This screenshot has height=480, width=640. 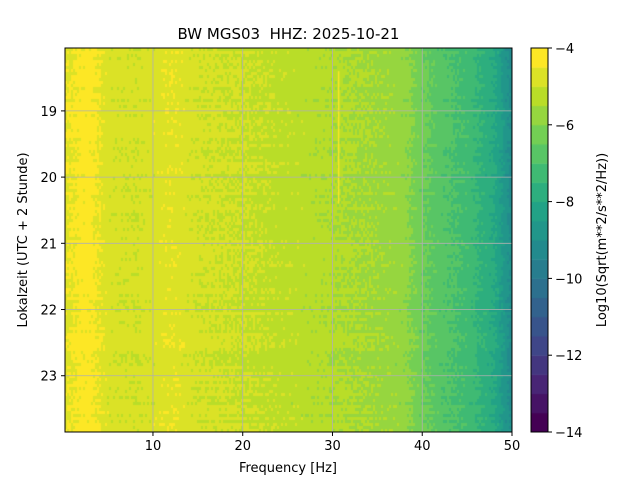 What do you see at coordinates (288, 468) in the screenshot?
I see `x-axis-label: Frequency [Hz]` at bounding box center [288, 468].